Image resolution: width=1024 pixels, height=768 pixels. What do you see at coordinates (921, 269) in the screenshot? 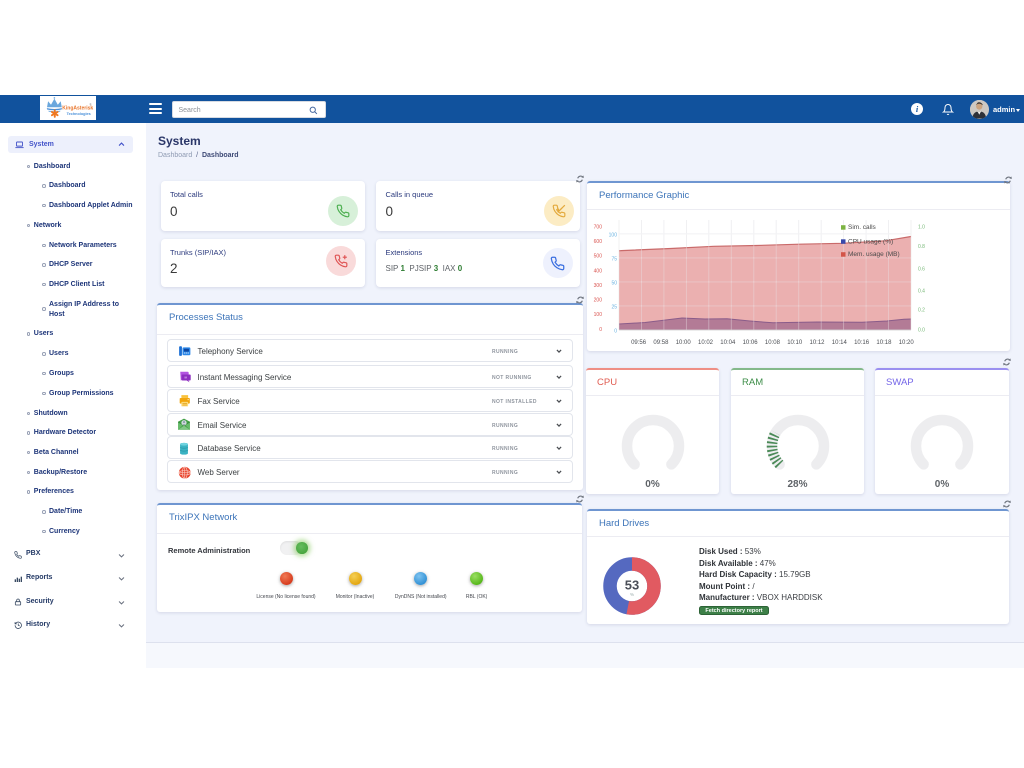
I see `svg-text: 0.6` at bounding box center [921, 269].